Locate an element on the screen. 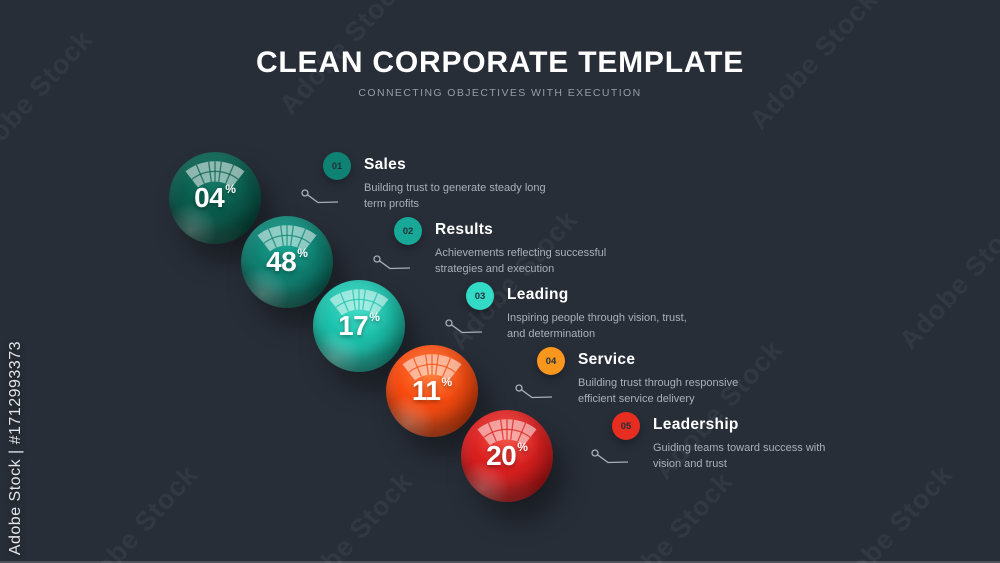 This screenshot has height=563, width=1000. metric-ball-2: 48% is located at coordinates (287, 262).